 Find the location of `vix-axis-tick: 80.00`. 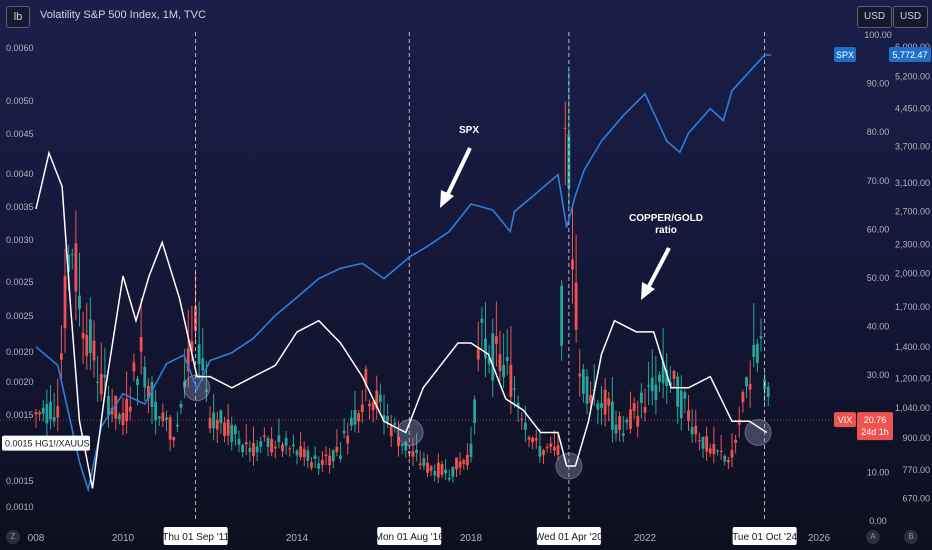

vix-axis-tick: 80.00 is located at coordinates (878, 132).